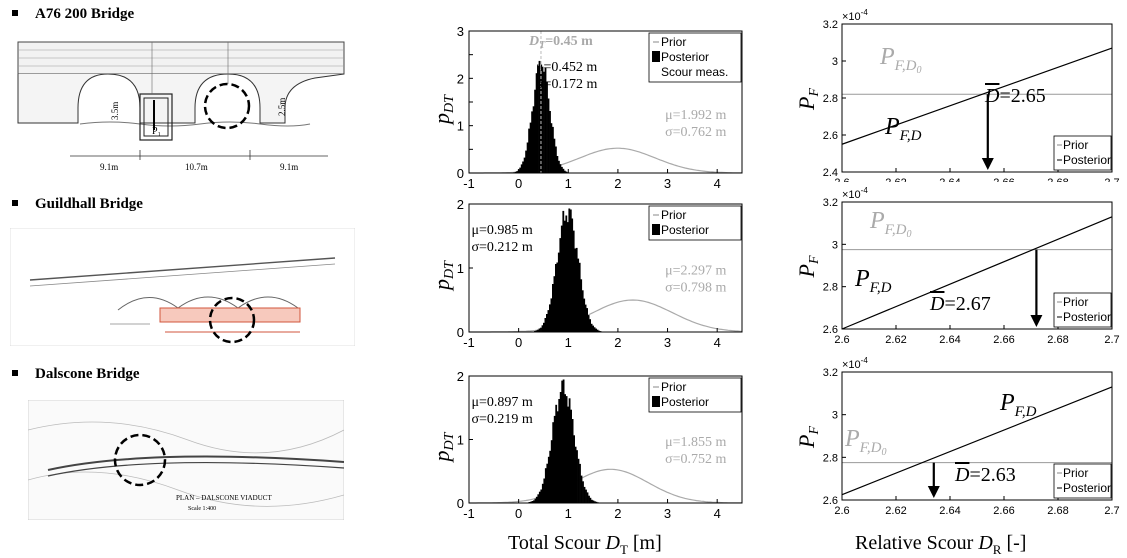  I want to click on x-tick-label: -1, so click(469, 513).